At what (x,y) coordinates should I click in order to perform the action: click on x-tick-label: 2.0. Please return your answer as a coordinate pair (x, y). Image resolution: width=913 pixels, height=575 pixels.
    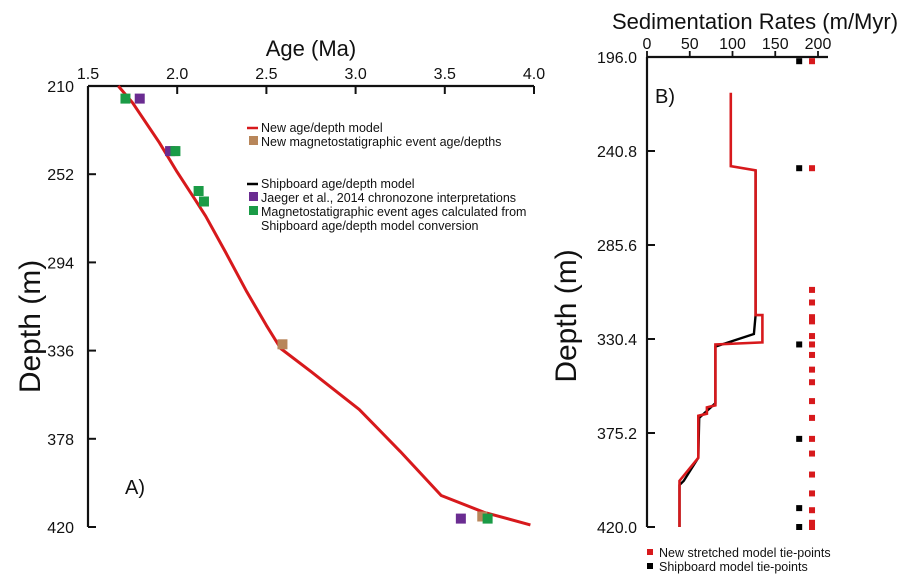
    Looking at the image, I should click on (177, 74).